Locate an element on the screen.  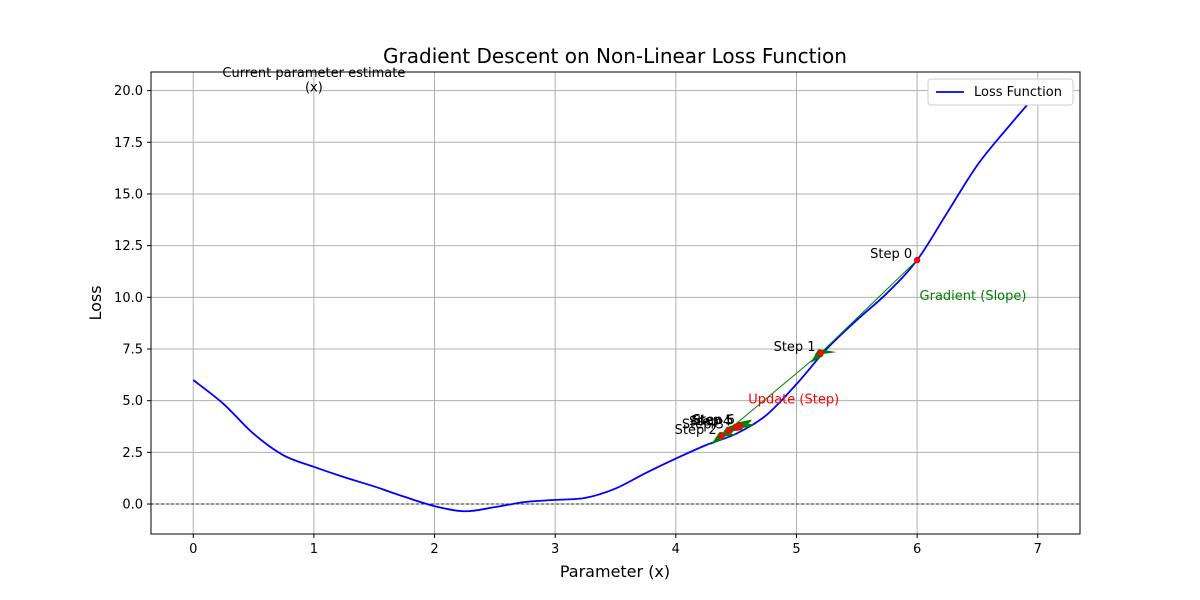
y-tick-label: 17.5 is located at coordinates (128, 143).